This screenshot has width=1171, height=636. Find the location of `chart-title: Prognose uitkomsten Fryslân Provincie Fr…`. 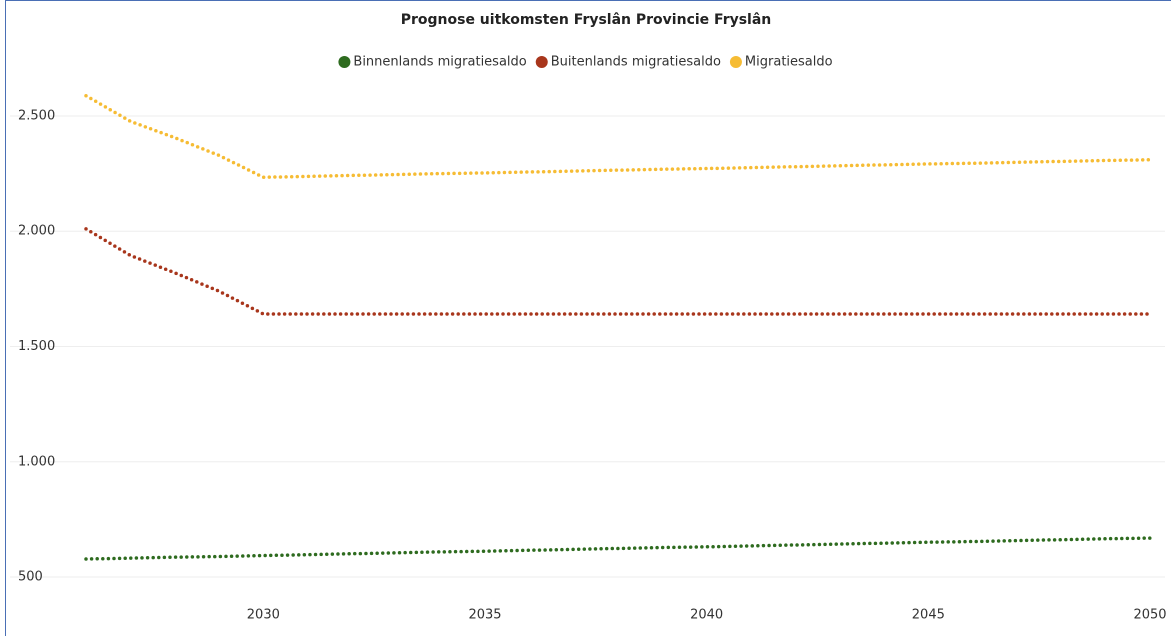

chart-title: Prognose uitkomsten Fryslân Provincie Fr… is located at coordinates (586, 20).